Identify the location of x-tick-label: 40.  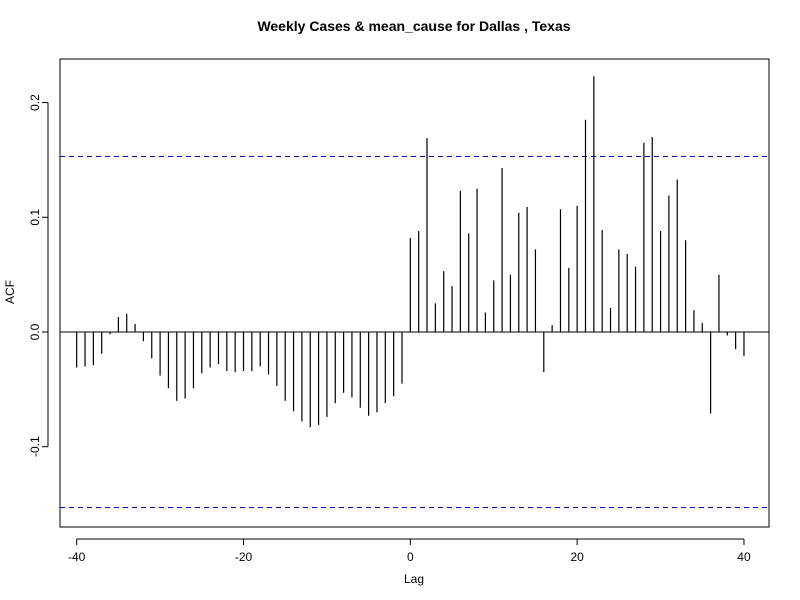
(744, 557).